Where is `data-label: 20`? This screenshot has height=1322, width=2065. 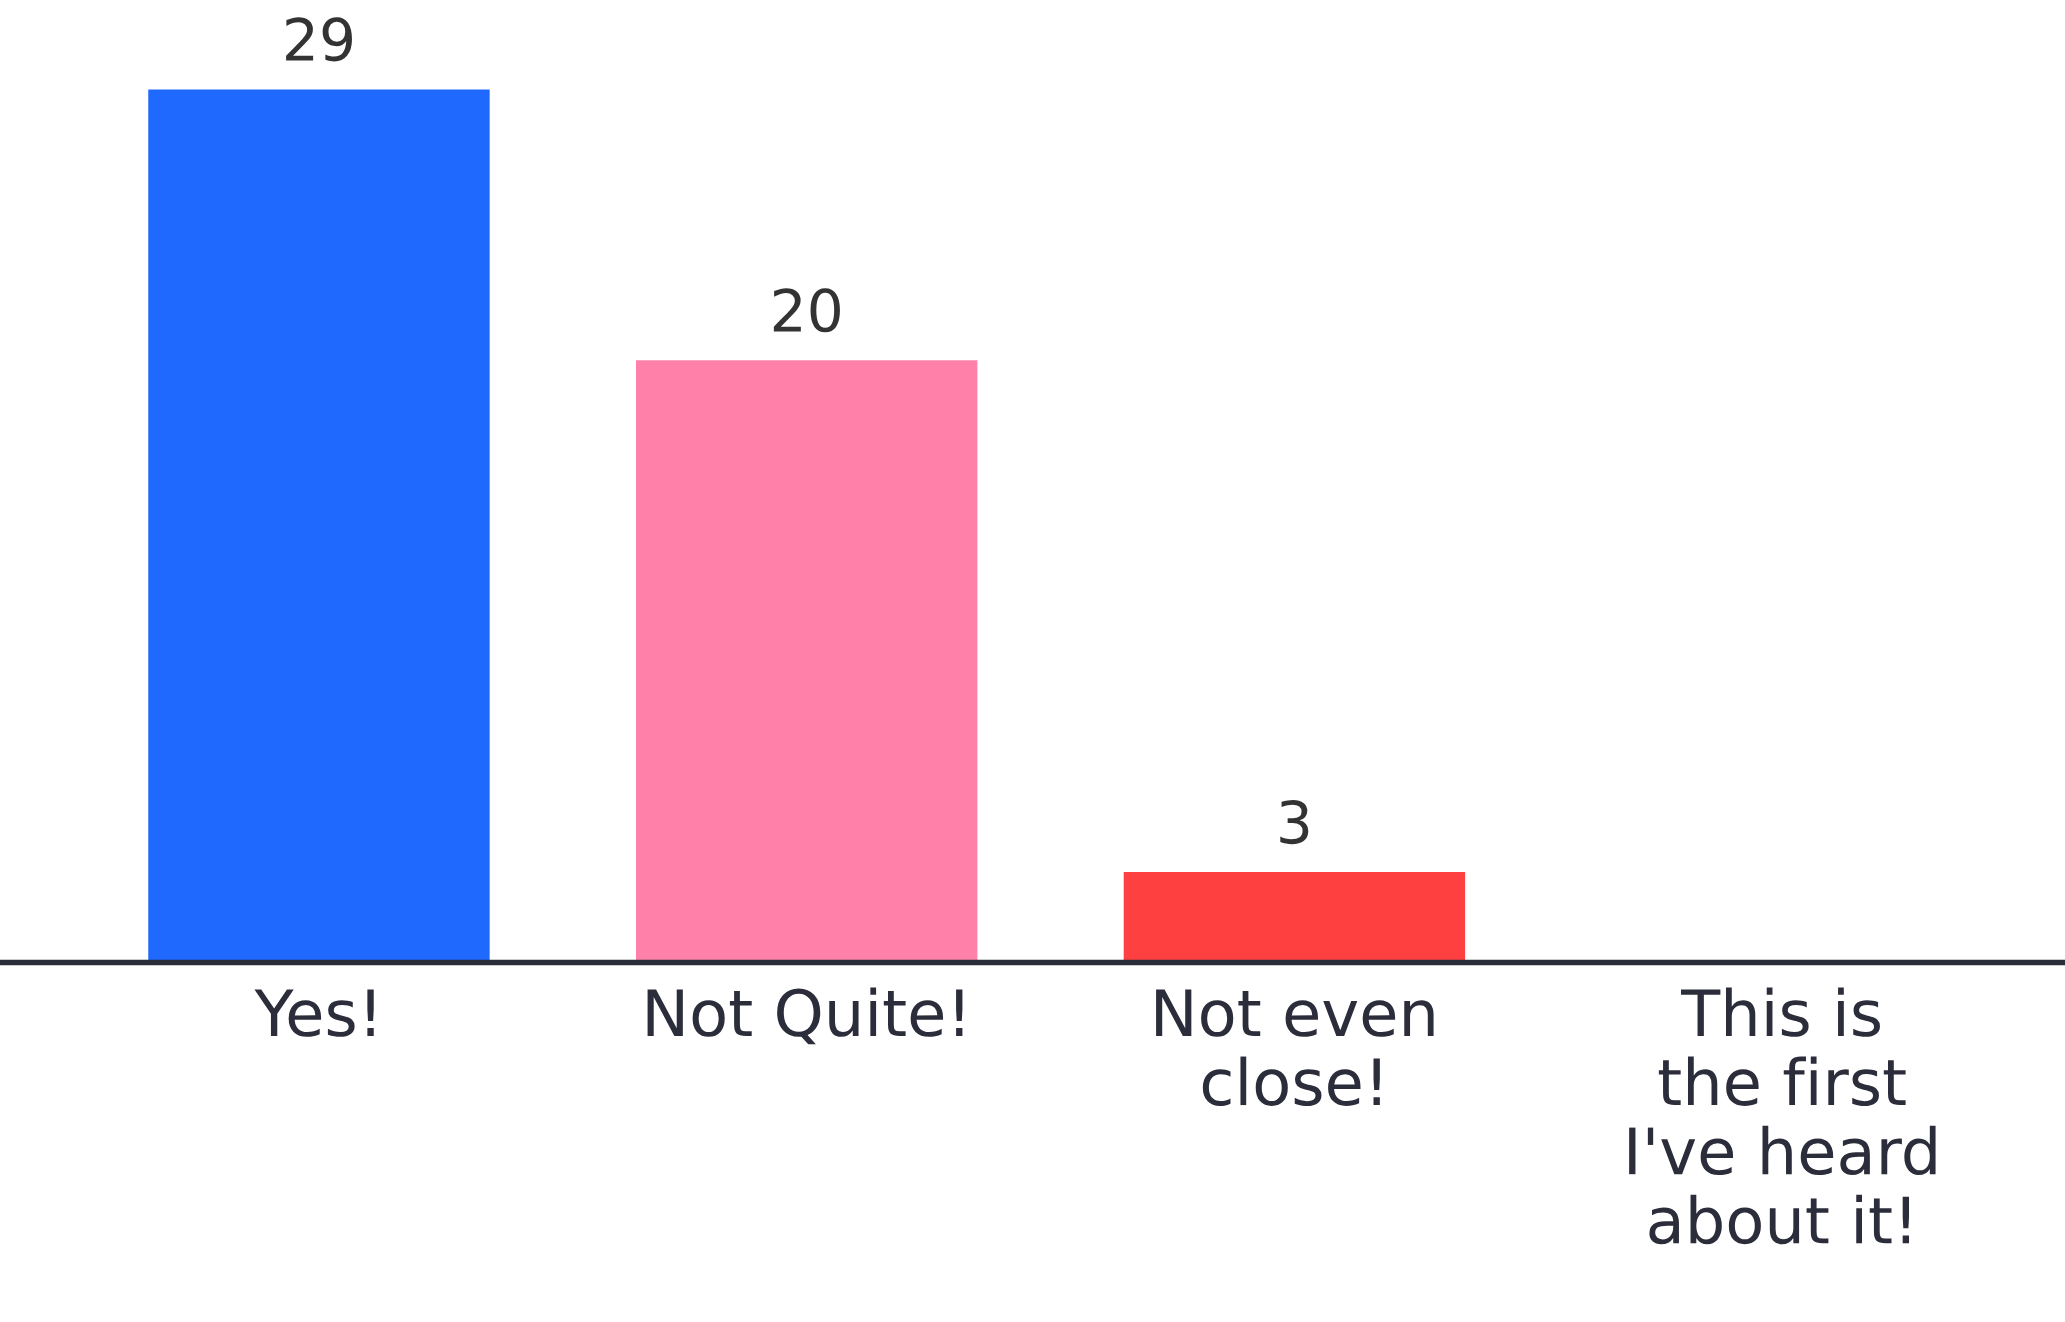 data-label: 20 is located at coordinates (806, 310).